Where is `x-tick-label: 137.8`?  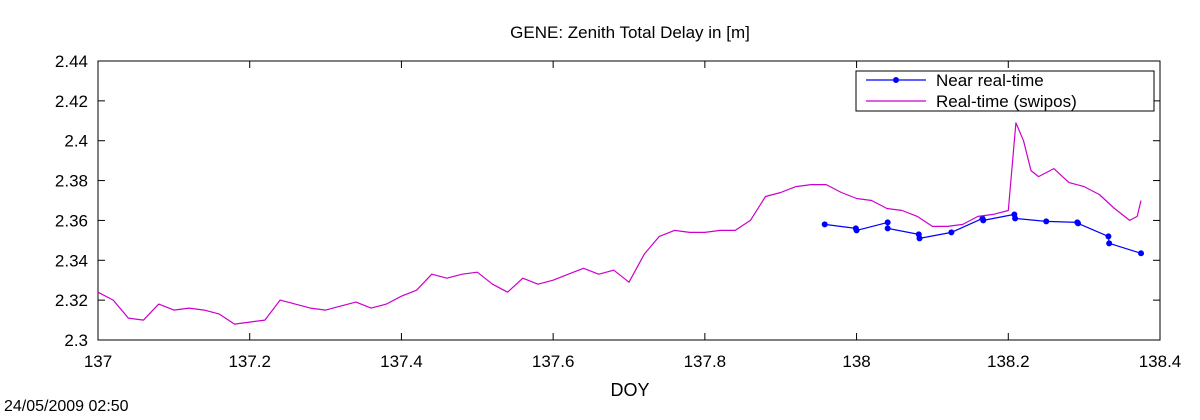
x-tick-label: 137.8 is located at coordinates (705, 361).